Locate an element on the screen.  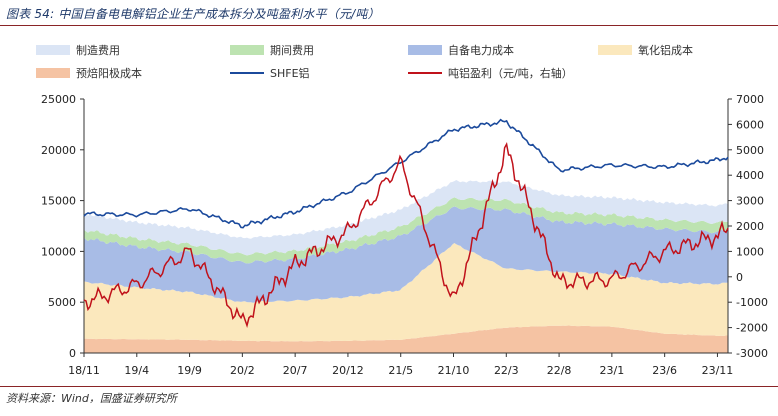
legend-item-manufacturing: 制造费用 is located at coordinates (78, 50).